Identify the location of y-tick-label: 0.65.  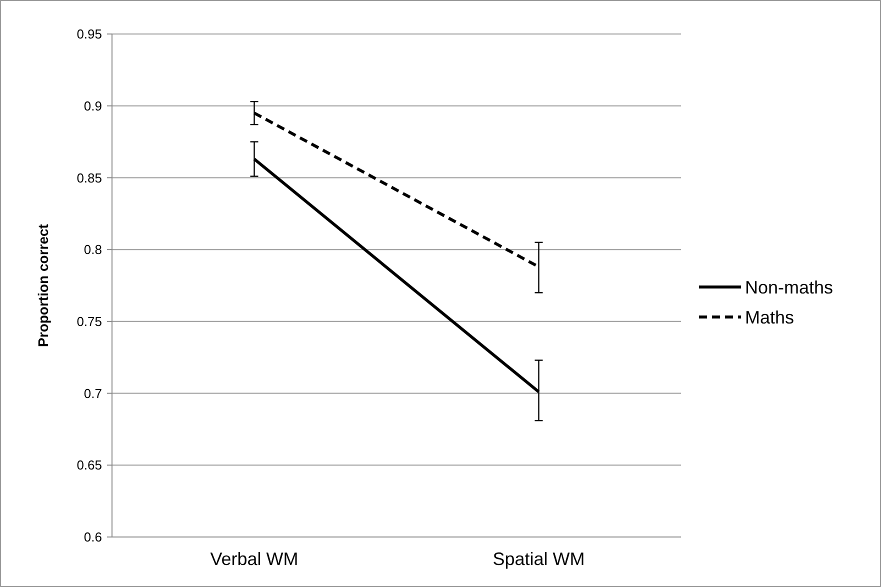
(89, 465).